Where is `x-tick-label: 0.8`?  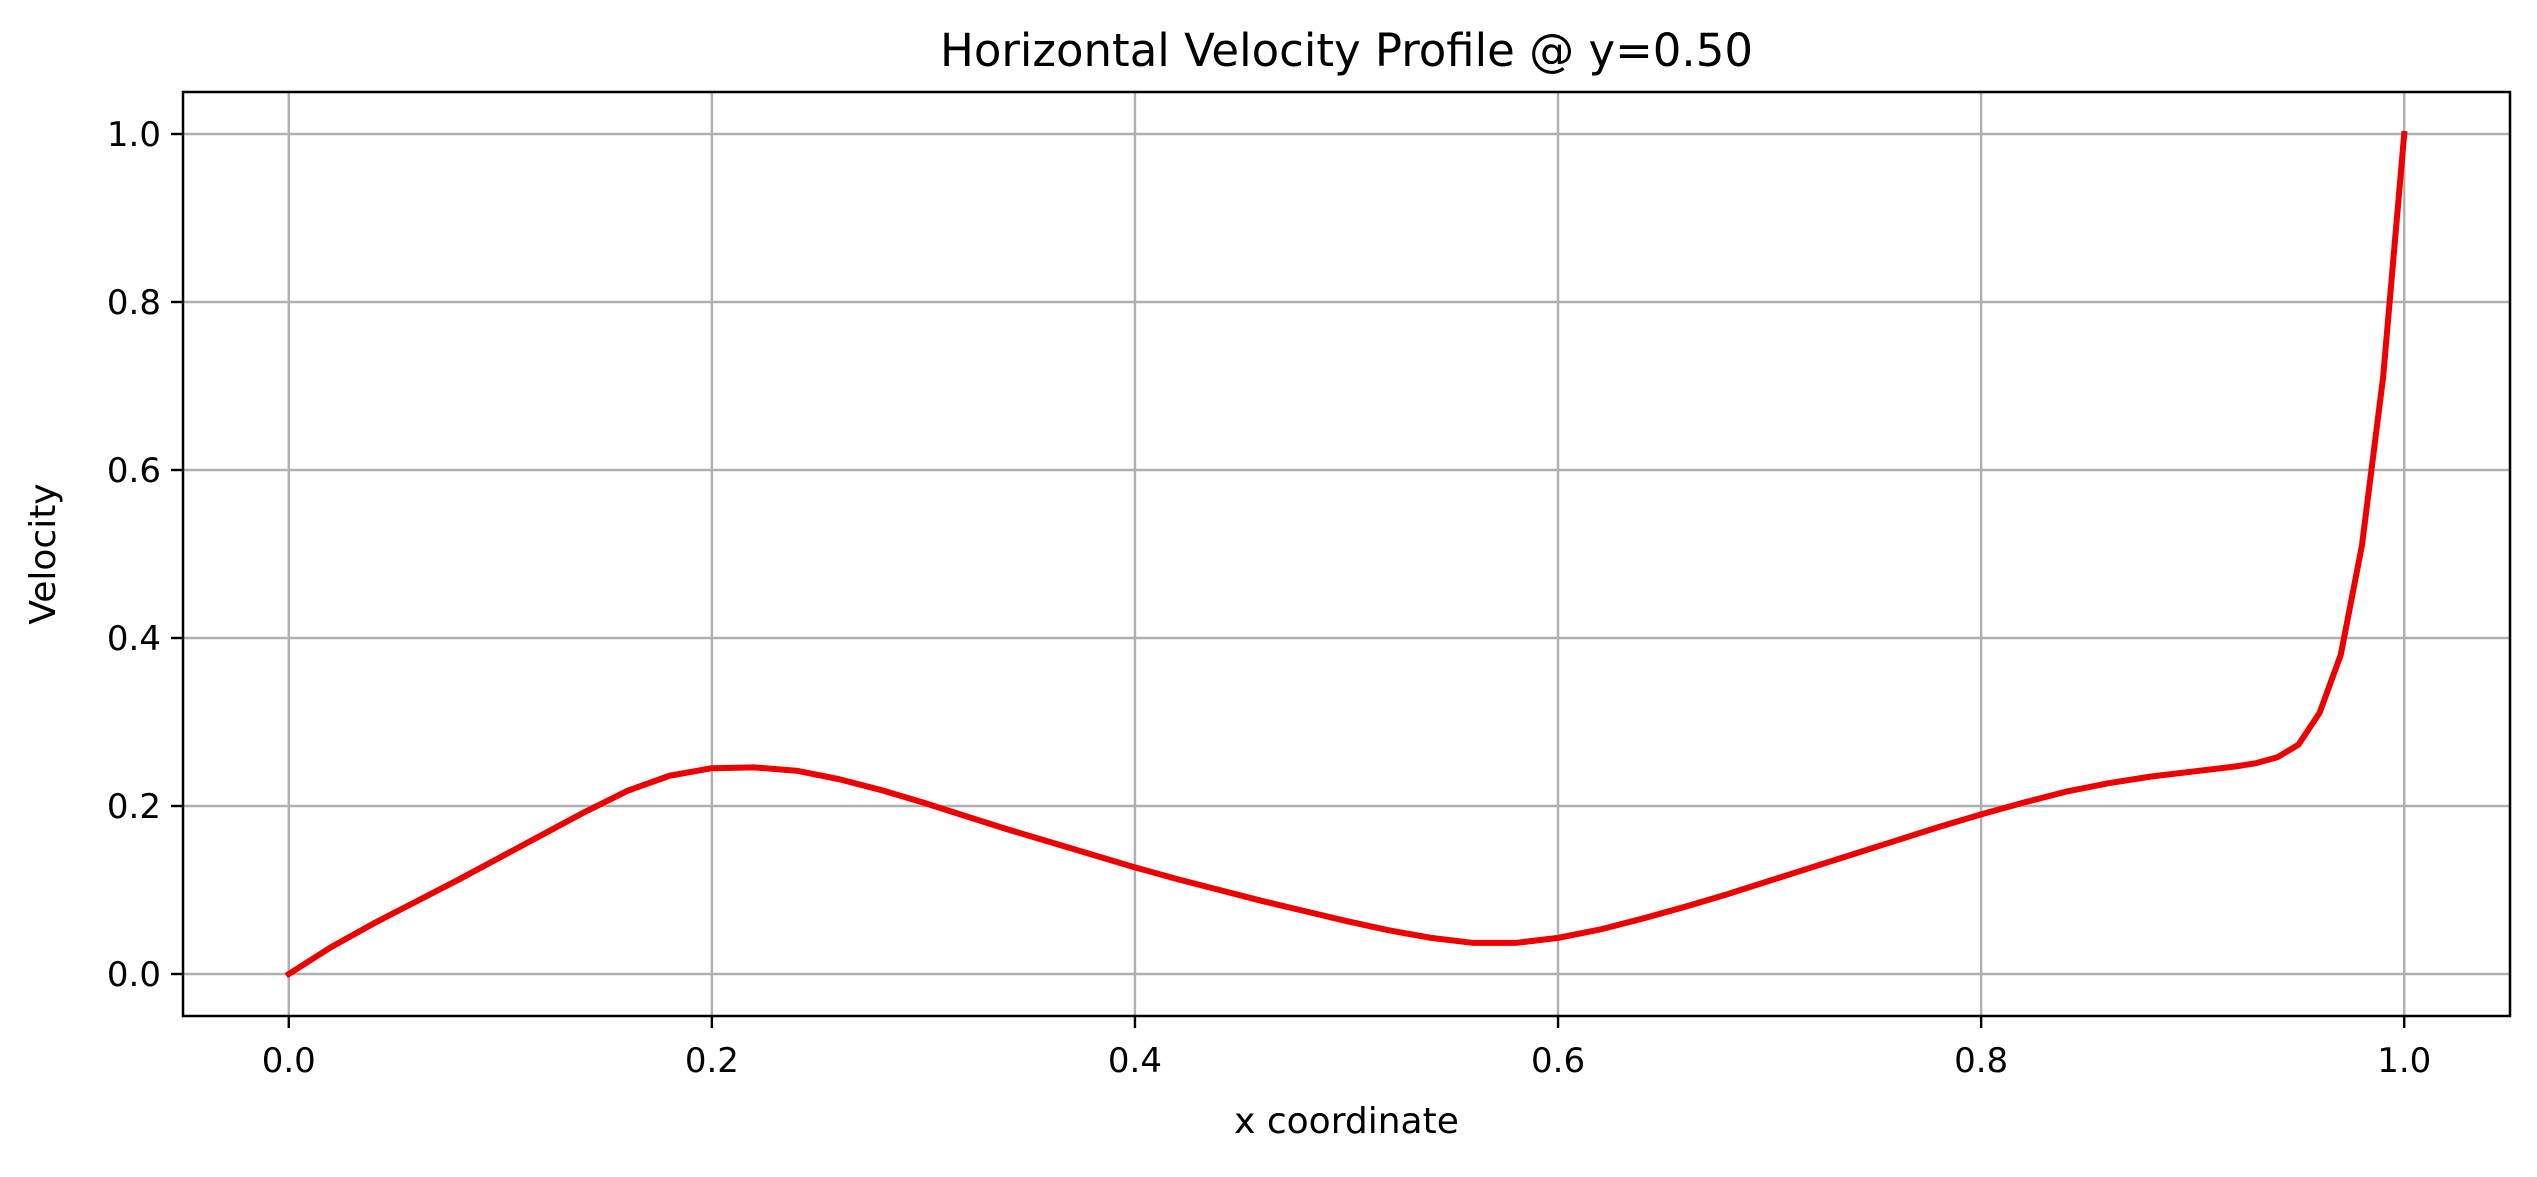 x-tick-label: 0.8 is located at coordinates (1981, 1061).